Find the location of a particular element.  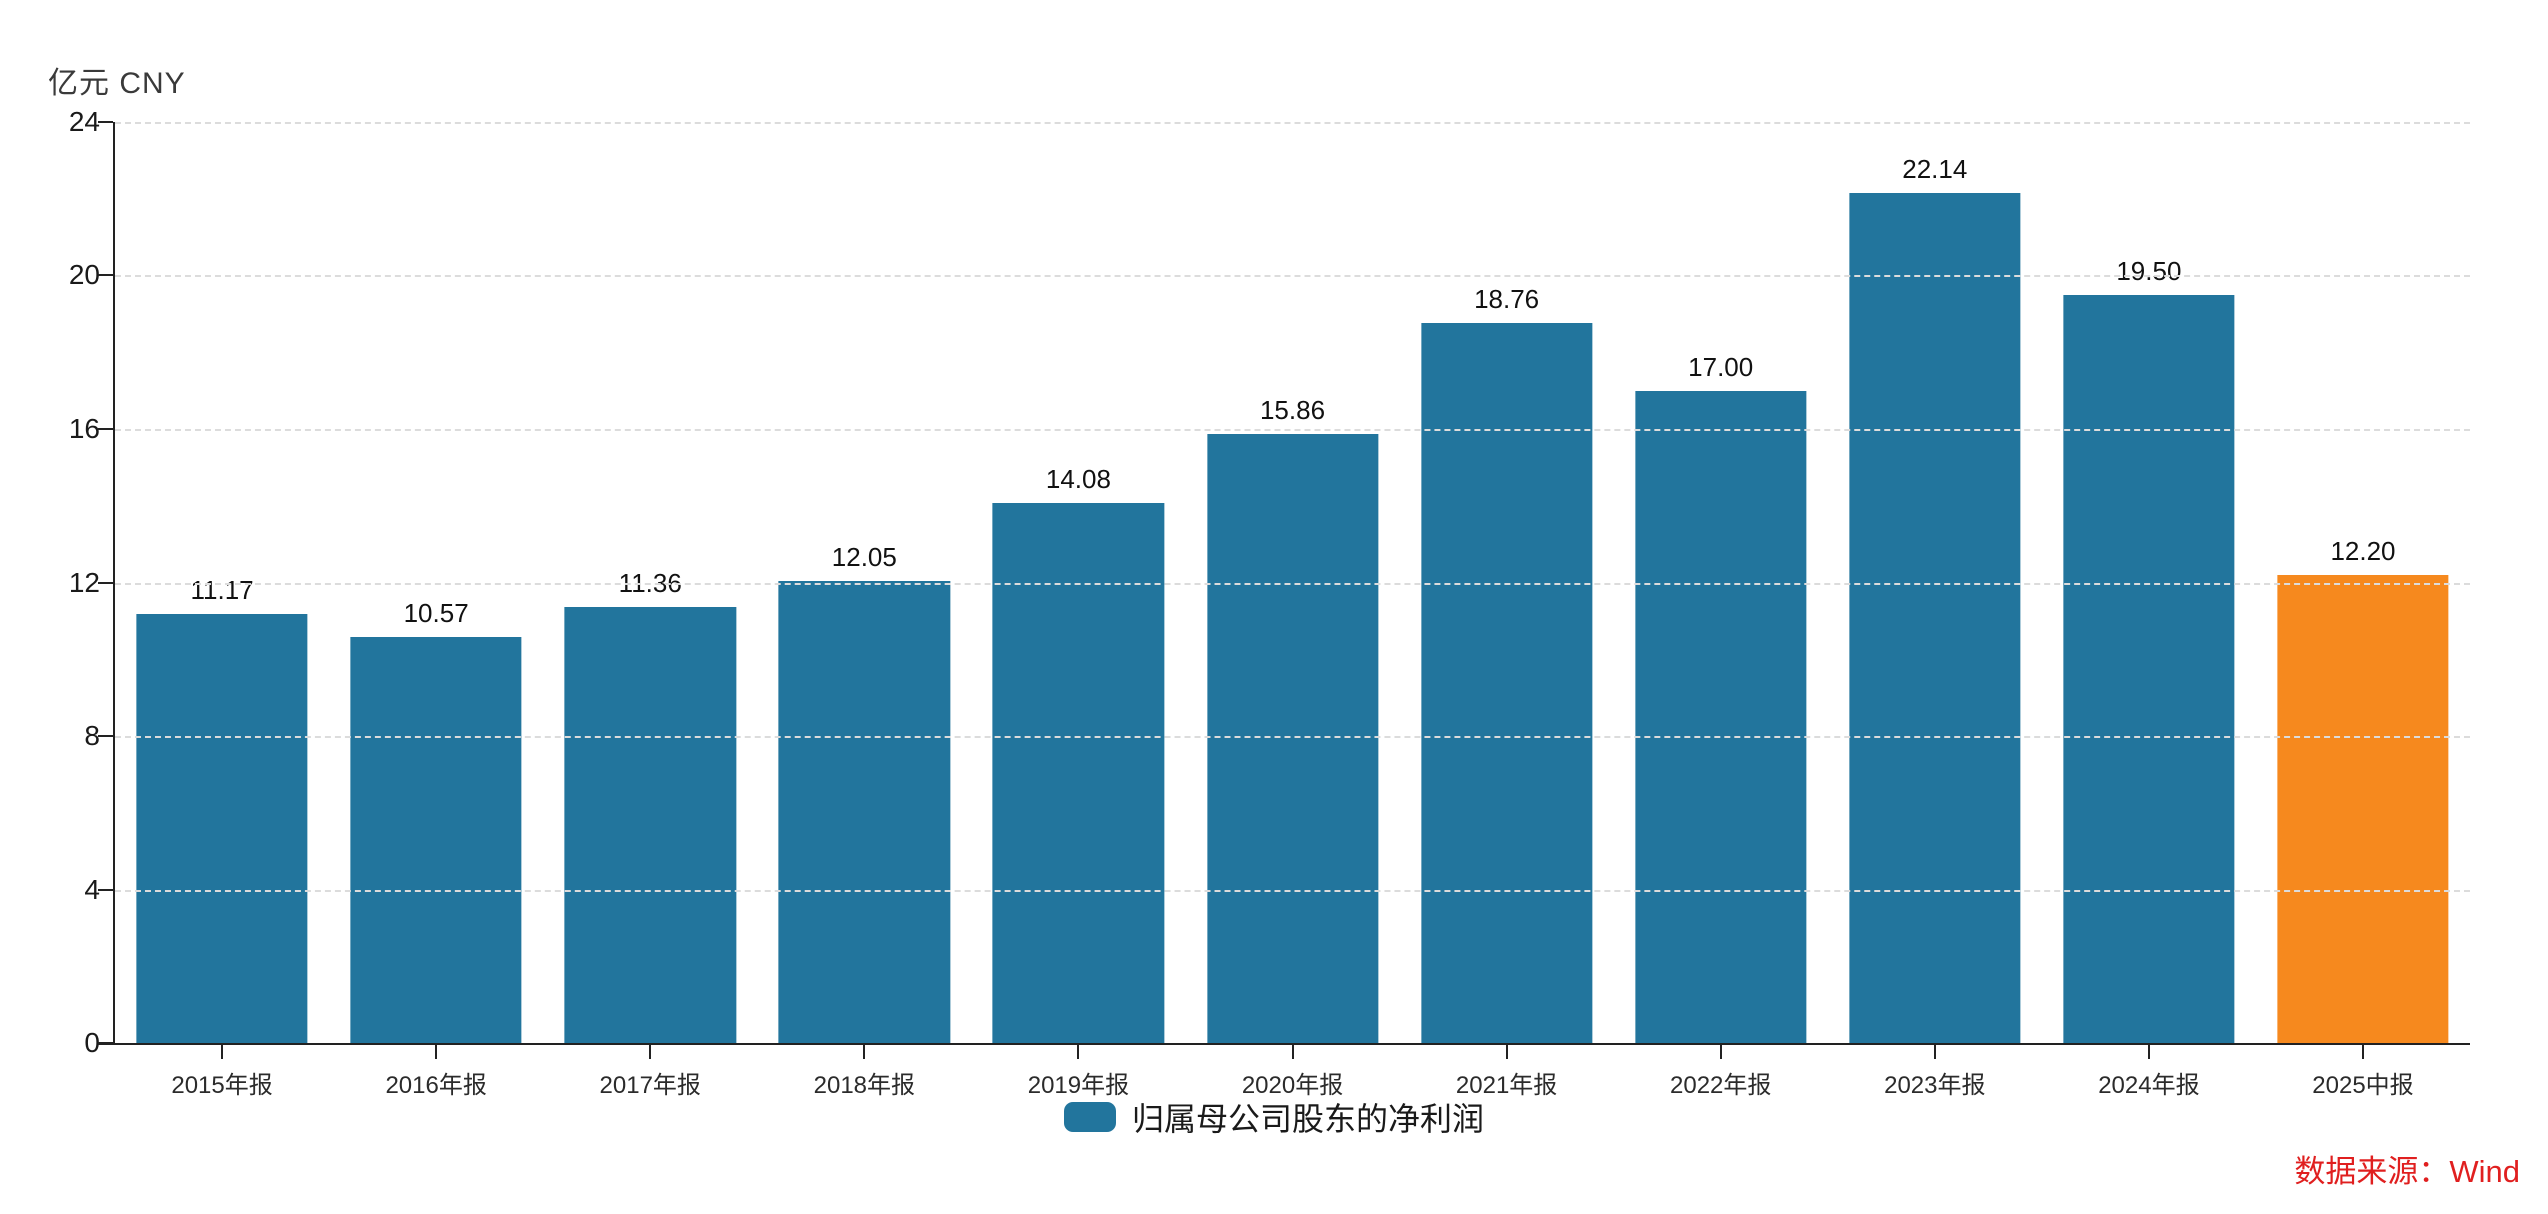

bar-value-label-5: 15.86 is located at coordinates (1292, 410).